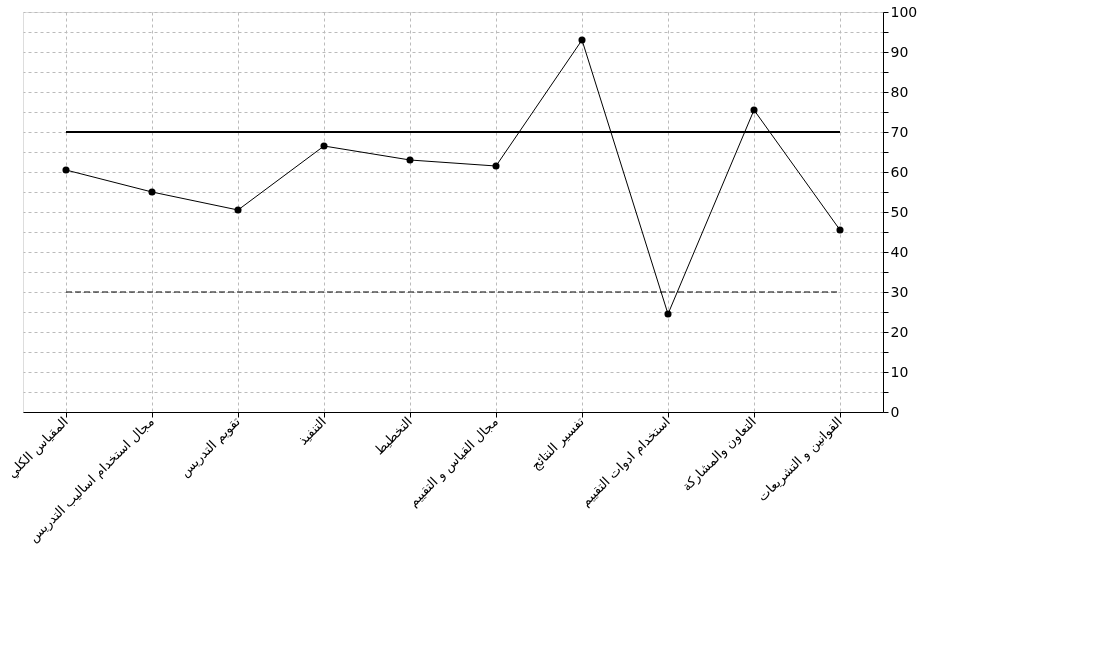 This screenshot has height=648, width=1100. I want to click on y-tick-label: 50, so click(899, 211).